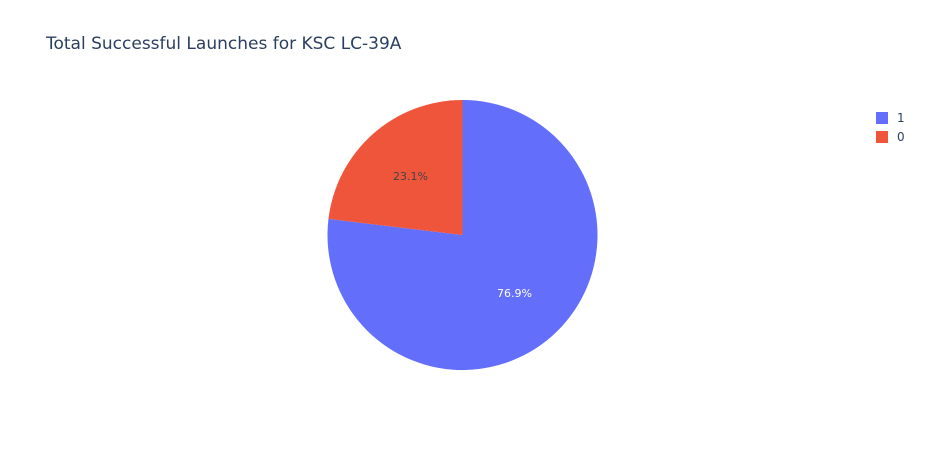 This screenshot has width=925, height=450. I want to click on legend-item-0: 0, so click(890, 136).